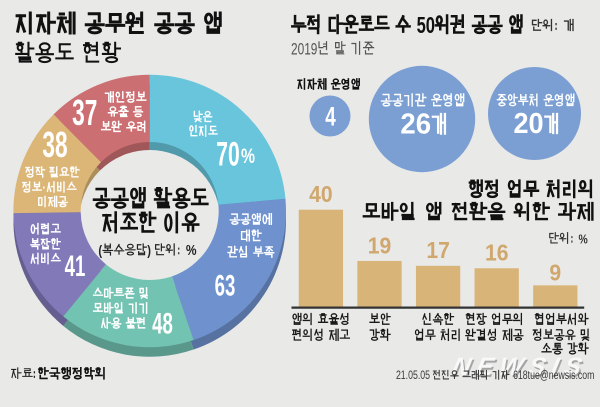 The width and height of the screenshot is (600, 407). What do you see at coordinates (528, 123) in the screenshot?
I see `svg-text: 20` at bounding box center [528, 123].